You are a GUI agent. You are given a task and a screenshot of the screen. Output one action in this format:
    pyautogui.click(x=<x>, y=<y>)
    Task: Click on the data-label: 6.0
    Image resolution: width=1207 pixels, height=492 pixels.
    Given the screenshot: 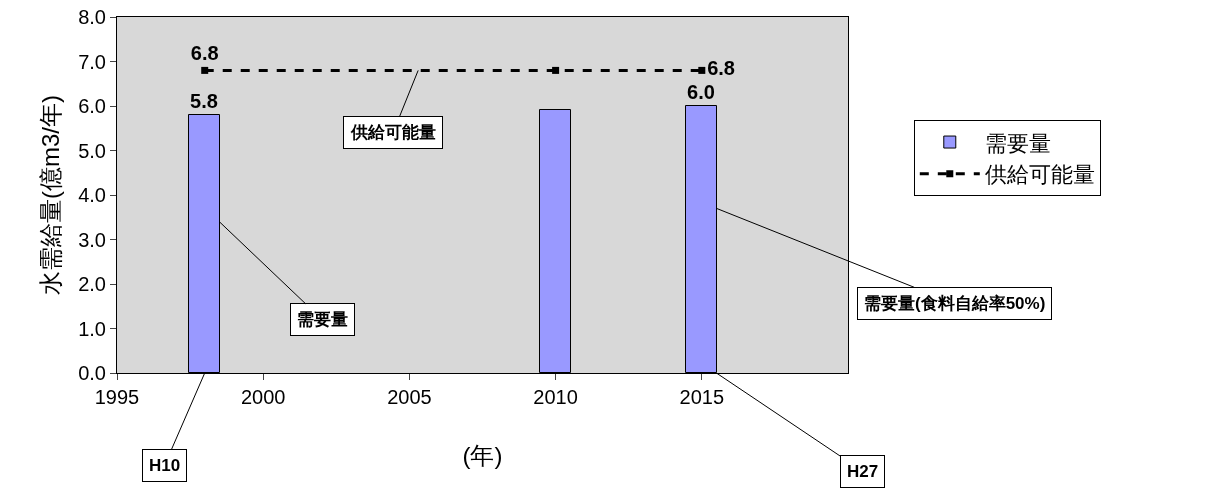 What is the action you would take?
    pyautogui.click(x=701, y=91)
    